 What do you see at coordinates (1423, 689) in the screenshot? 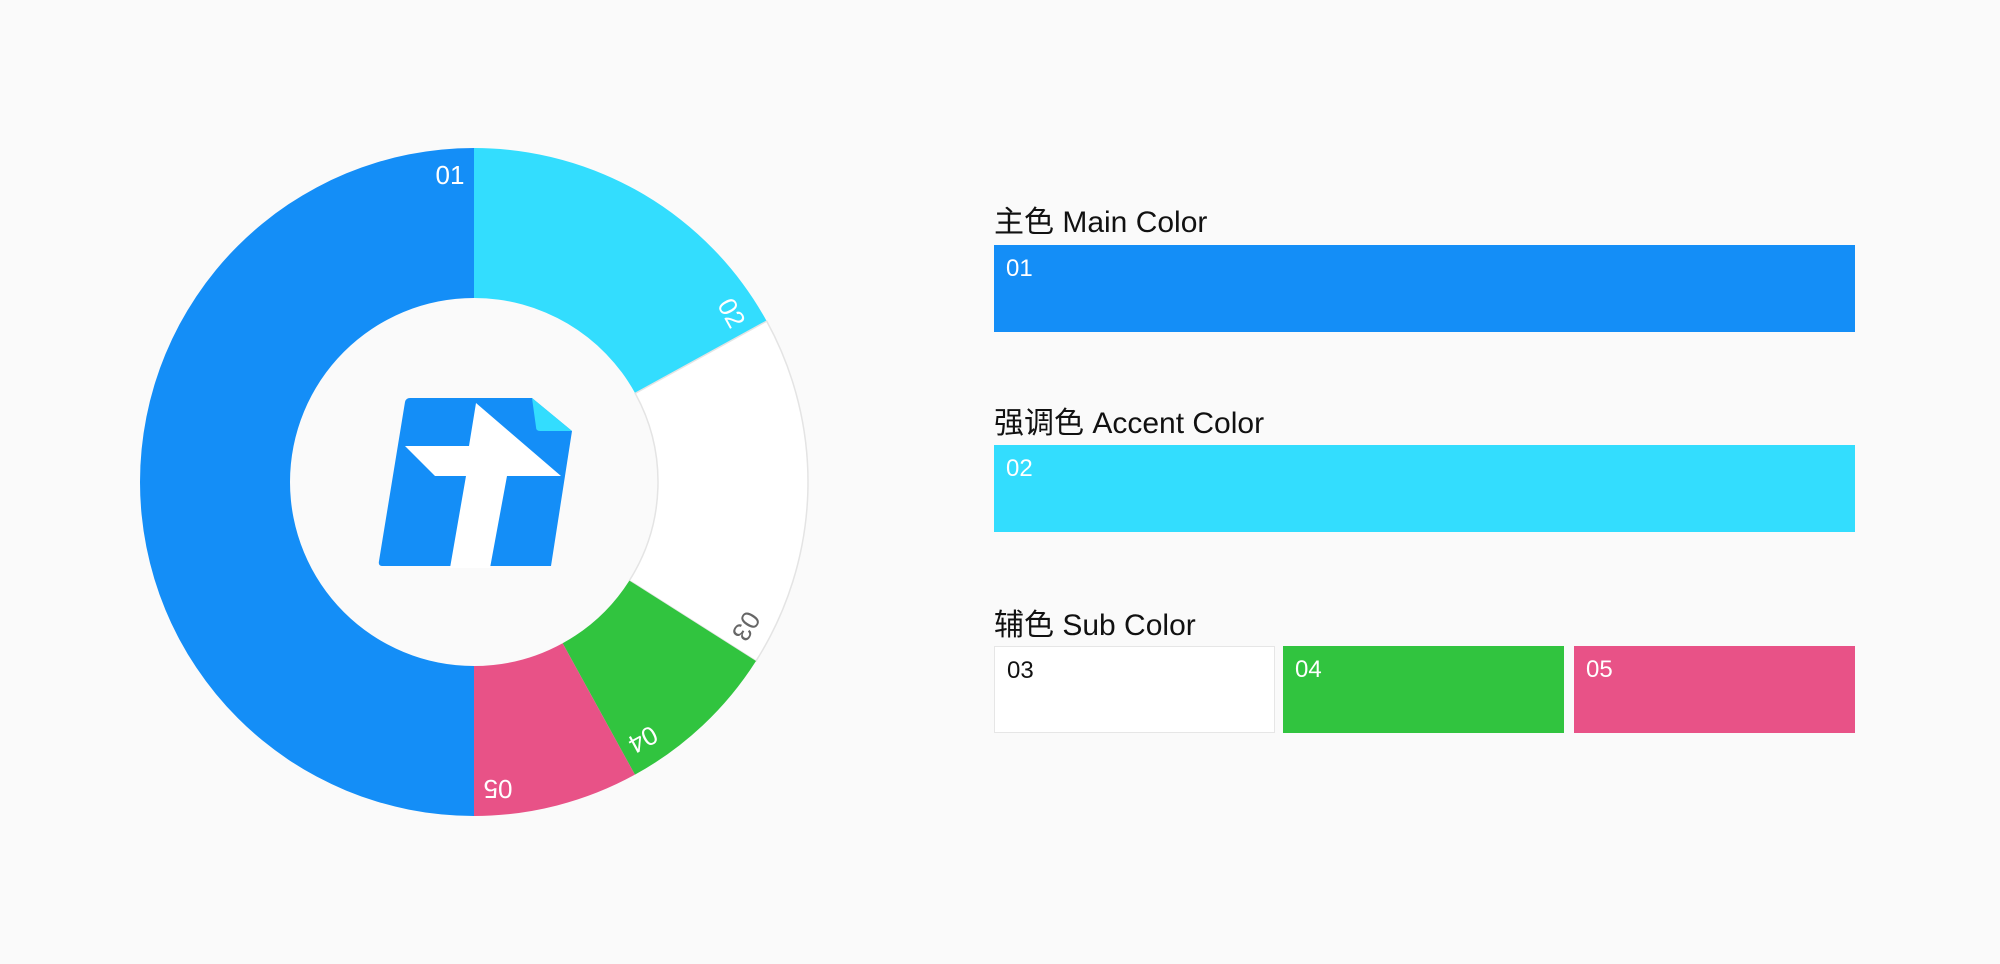
I see `sub-color-swatch-04: 04` at bounding box center [1423, 689].